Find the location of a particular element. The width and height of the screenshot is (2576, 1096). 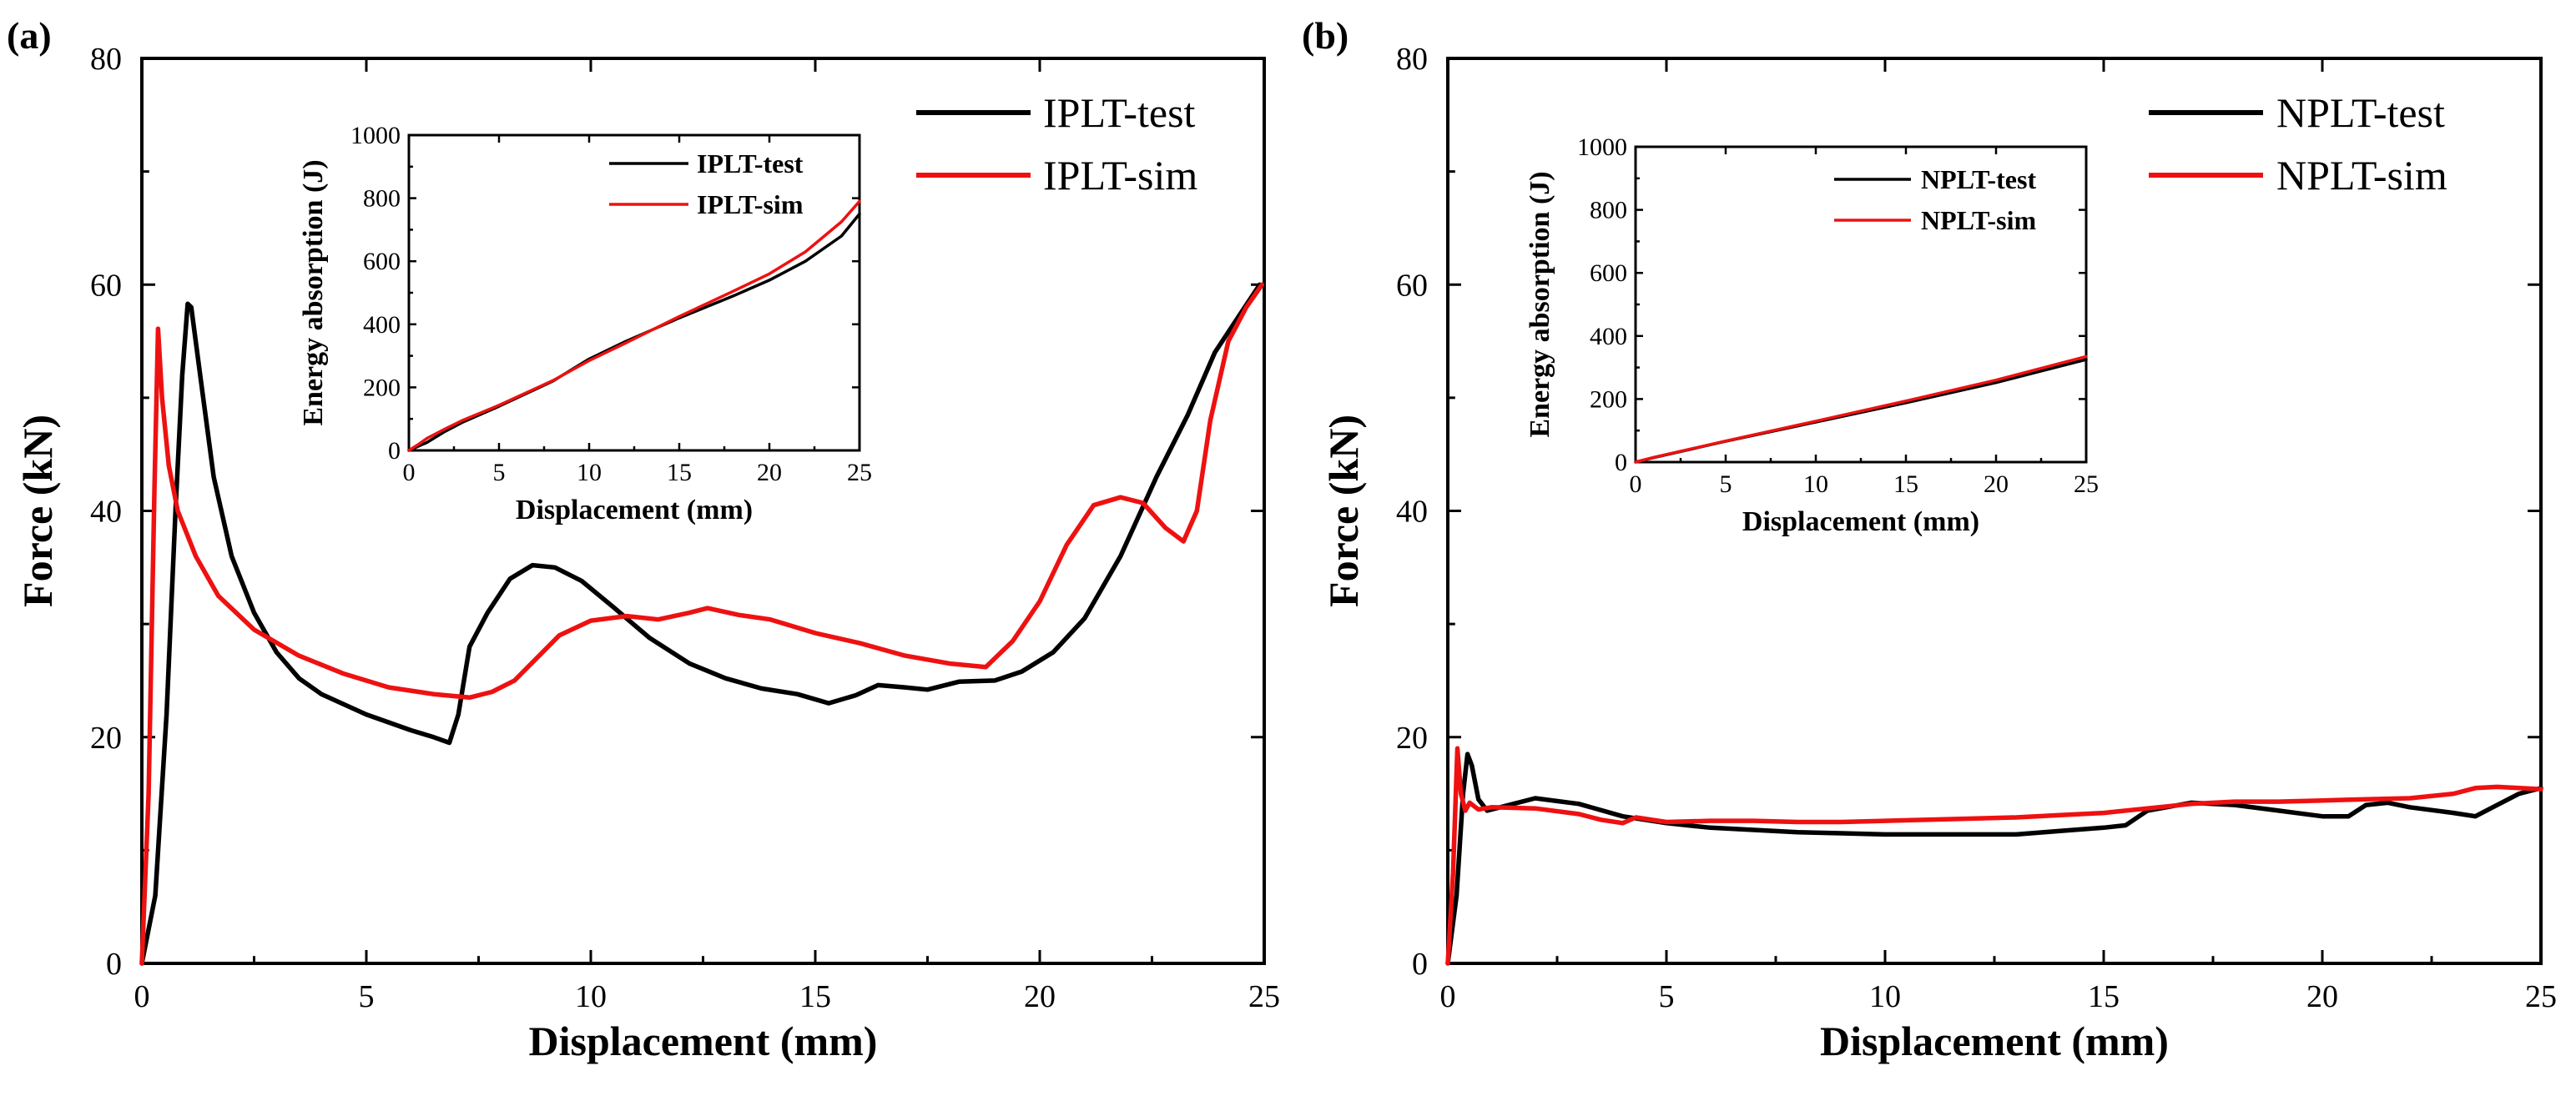

legend-label-nplt-test: NPLT-test is located at coordinates (2361, 112).